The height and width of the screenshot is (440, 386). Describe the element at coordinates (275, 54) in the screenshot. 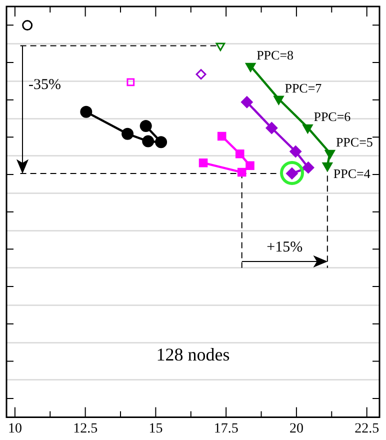

I see `annotation: PPC=8` at that location.